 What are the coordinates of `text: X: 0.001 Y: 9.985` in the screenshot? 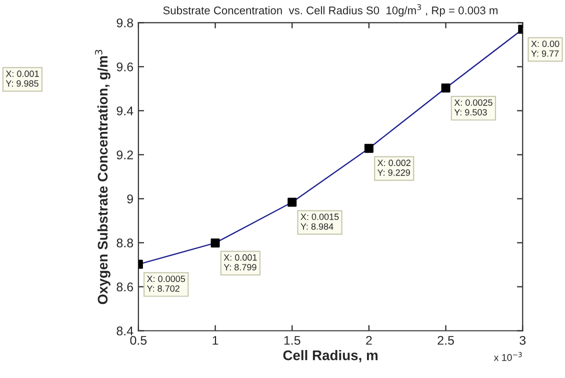 It's located at (22, 78).